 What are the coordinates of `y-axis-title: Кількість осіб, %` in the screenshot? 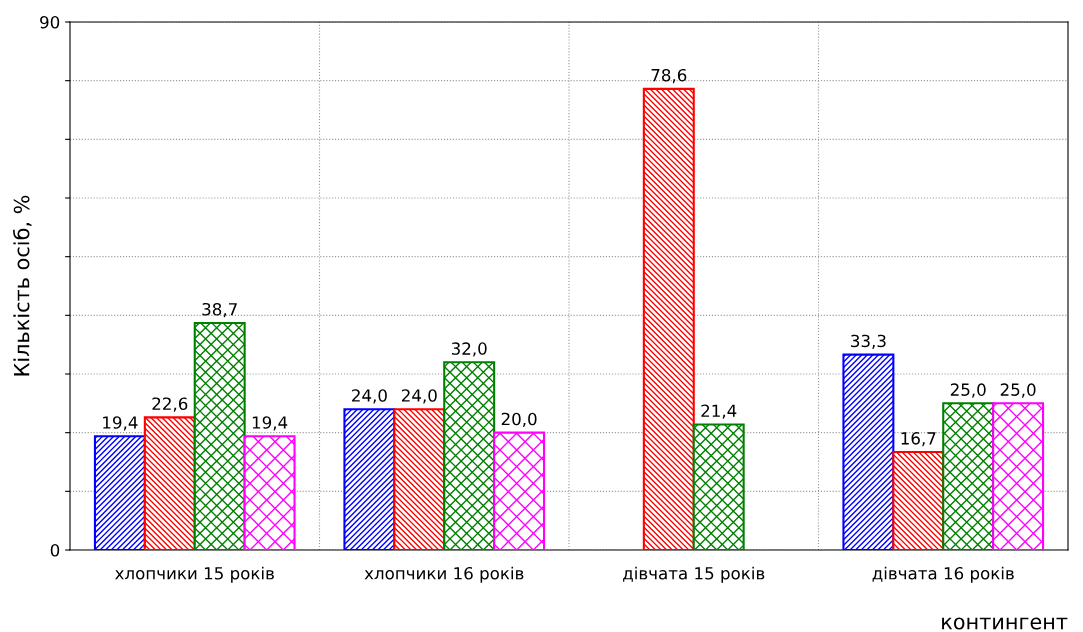 It's located at (22, 285).